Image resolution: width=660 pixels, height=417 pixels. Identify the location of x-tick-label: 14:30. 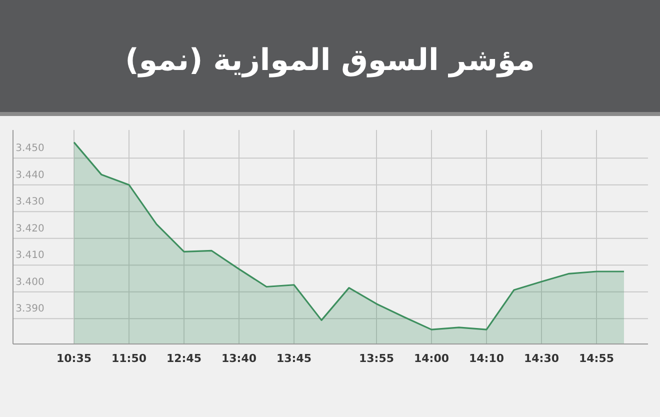
(542, 358).